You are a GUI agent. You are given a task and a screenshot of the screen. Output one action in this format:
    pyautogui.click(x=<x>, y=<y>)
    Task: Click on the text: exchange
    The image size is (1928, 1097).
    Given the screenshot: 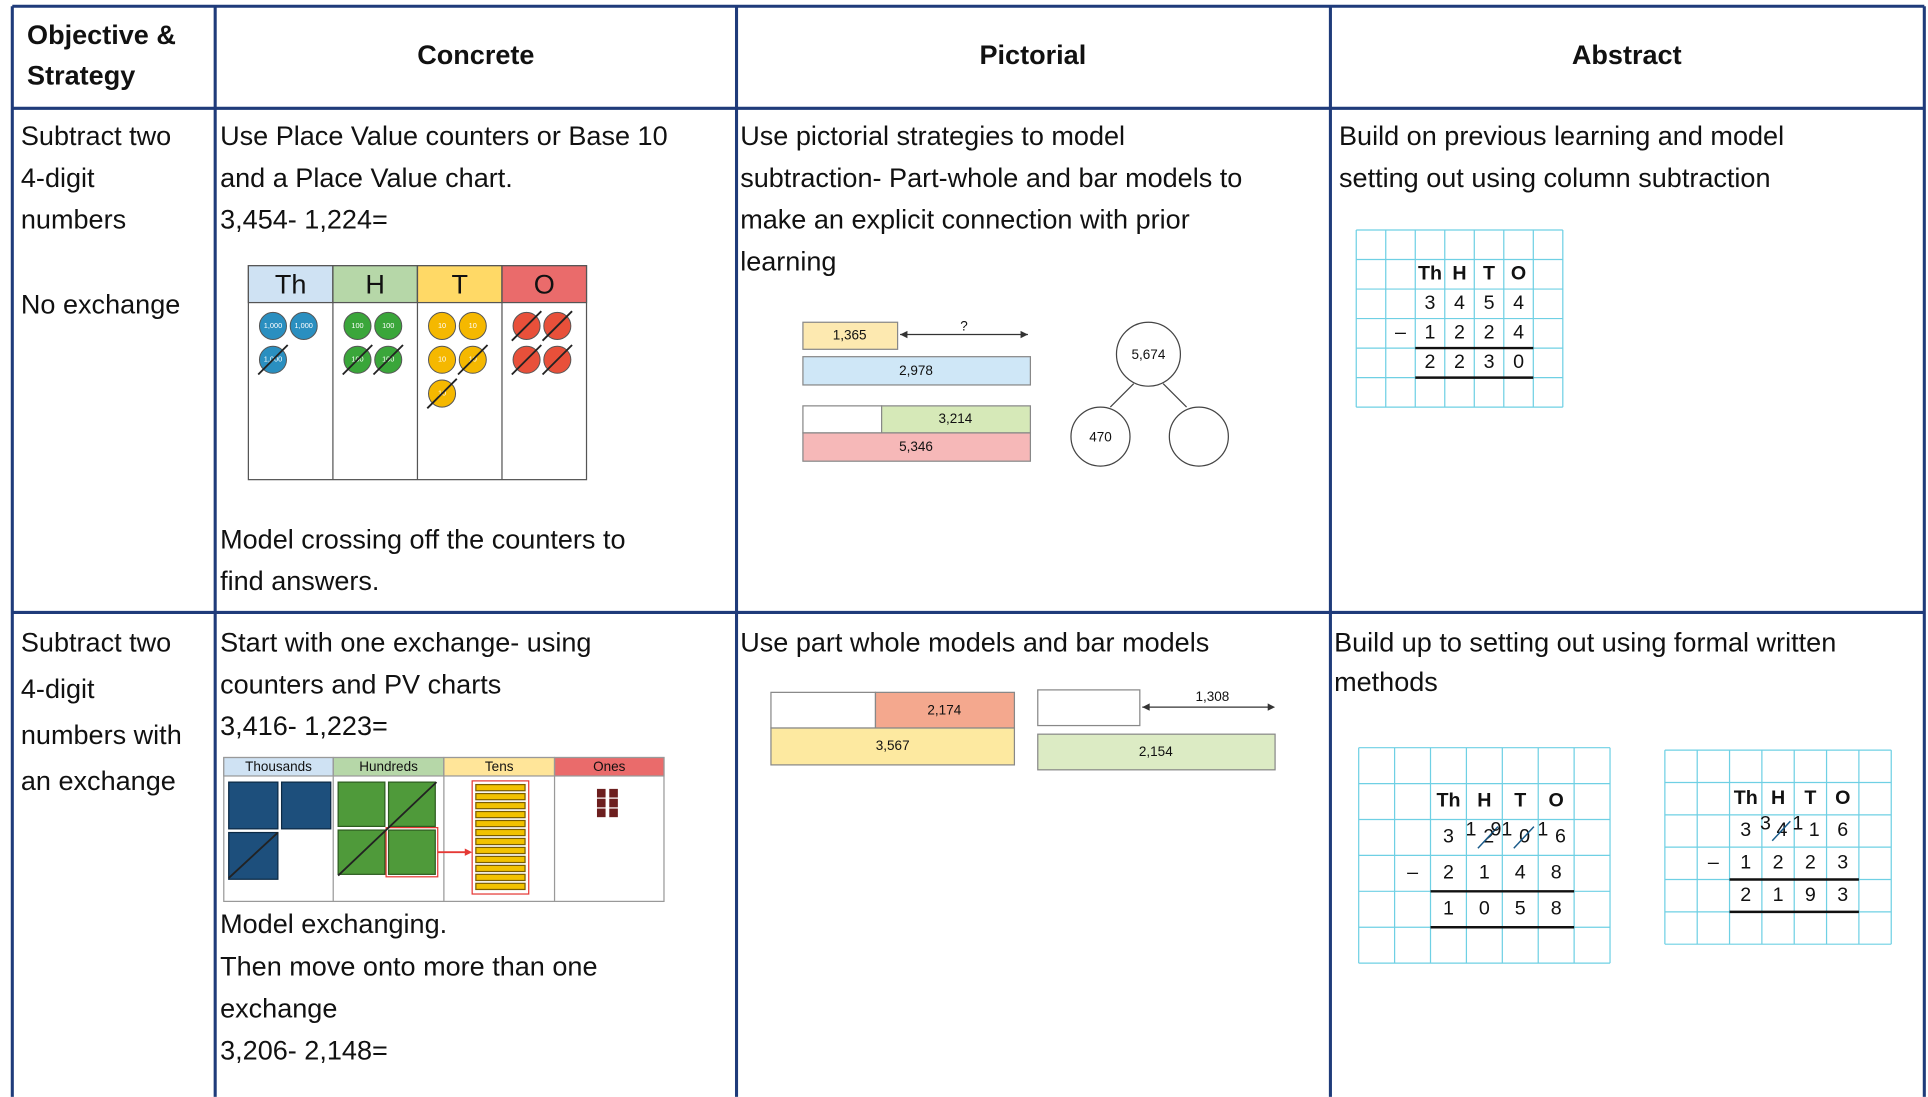 What is the action you would take?
    pyautogui.click(x=278, y=1008)
    